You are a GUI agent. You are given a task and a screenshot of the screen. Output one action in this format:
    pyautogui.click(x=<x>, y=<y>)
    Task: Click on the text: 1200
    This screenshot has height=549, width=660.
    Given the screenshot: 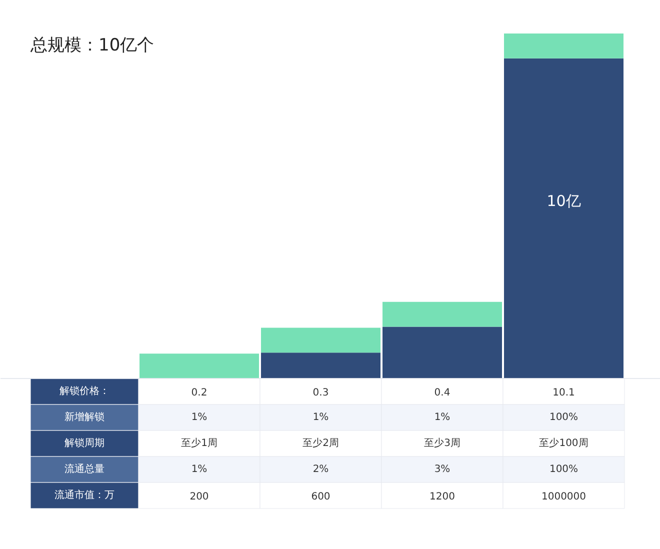 What is the action you would take?
    pyautogui.click(x=442, y=497)
    